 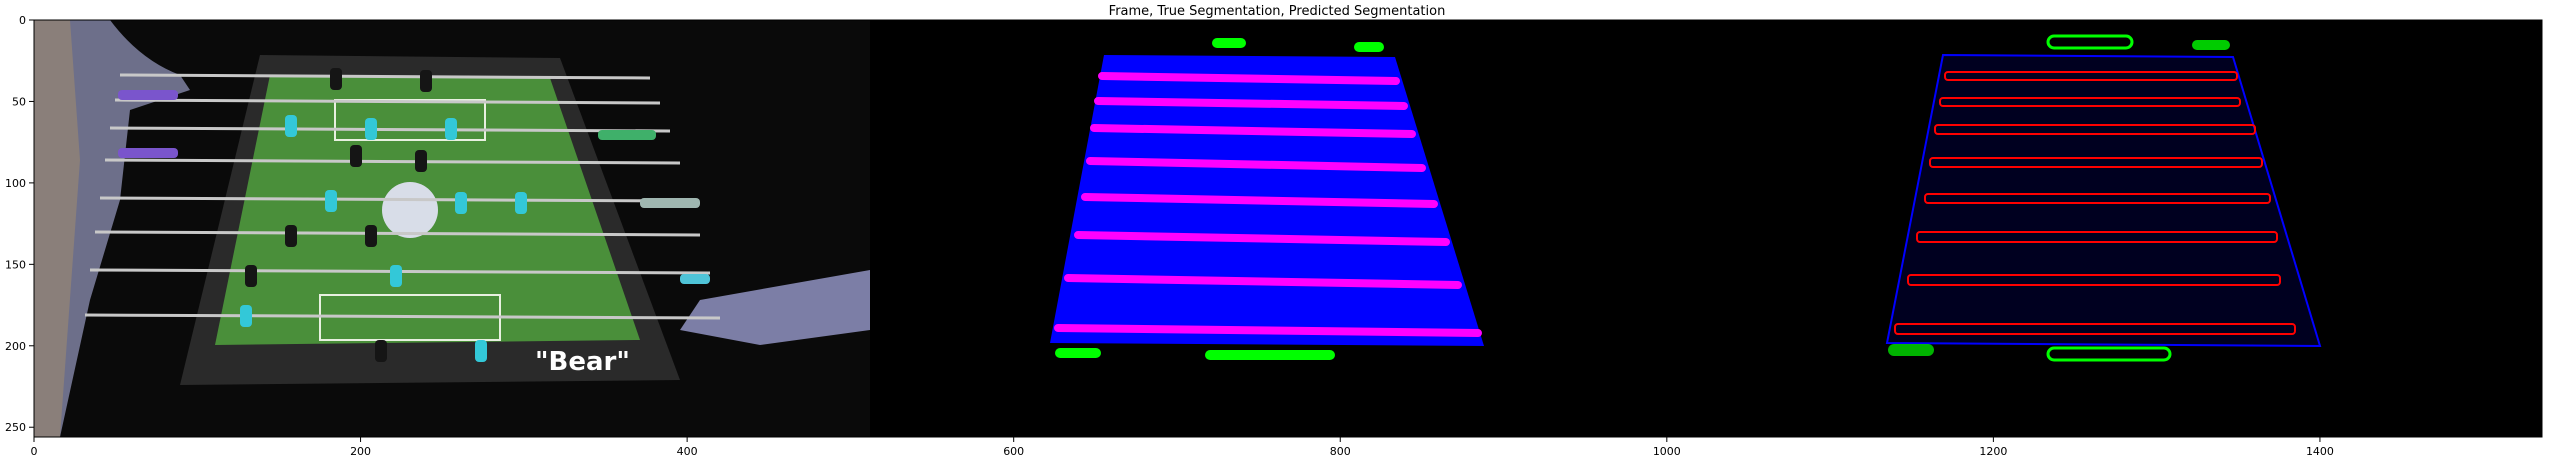 I want to click on x-tick-label: 800, so click(x=1340, y=451).